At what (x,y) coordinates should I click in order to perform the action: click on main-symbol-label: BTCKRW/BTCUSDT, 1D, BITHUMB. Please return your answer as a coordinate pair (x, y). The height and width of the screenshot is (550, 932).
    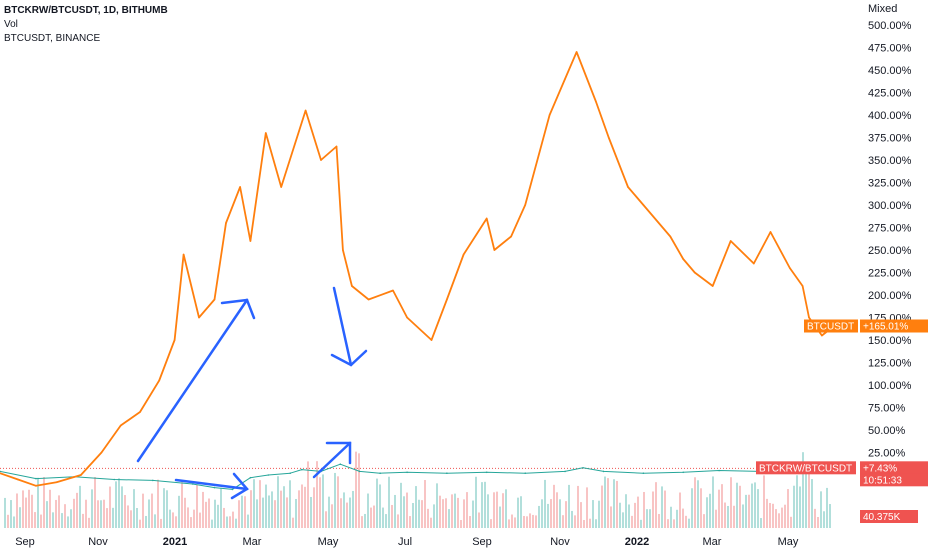
    Looking at the image, I should click on (86, 10).